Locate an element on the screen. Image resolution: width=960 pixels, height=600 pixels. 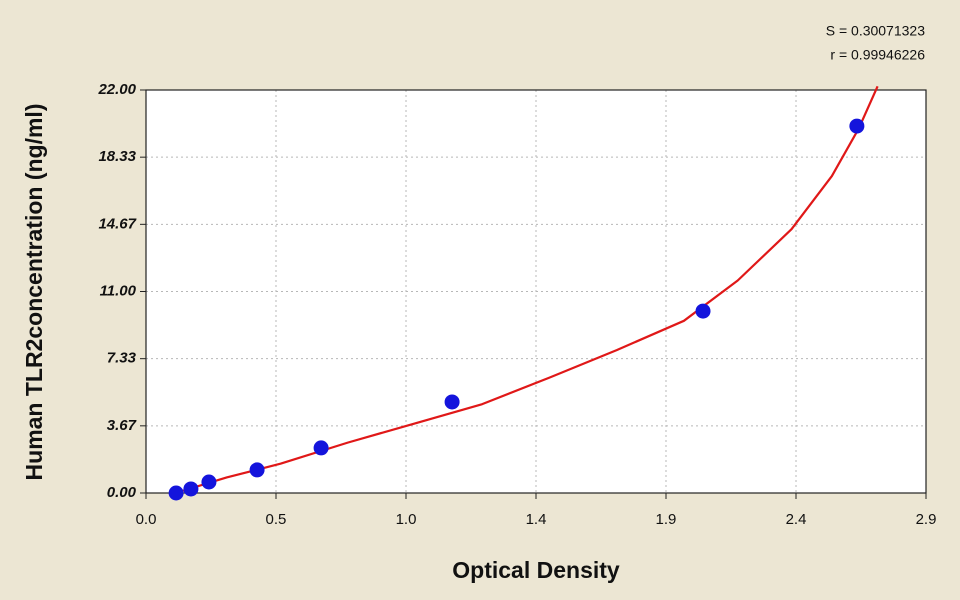
y-tick-label: 3.67 is located at coordinates (122, 425).